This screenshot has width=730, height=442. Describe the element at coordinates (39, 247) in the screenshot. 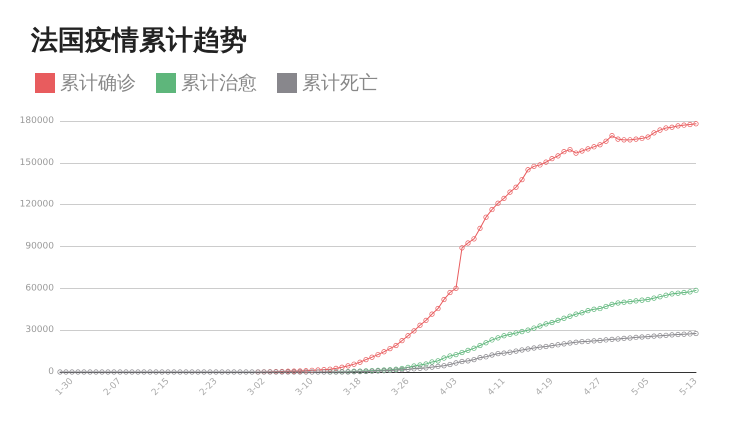

I see `y-tick-label: 90000` at that location.